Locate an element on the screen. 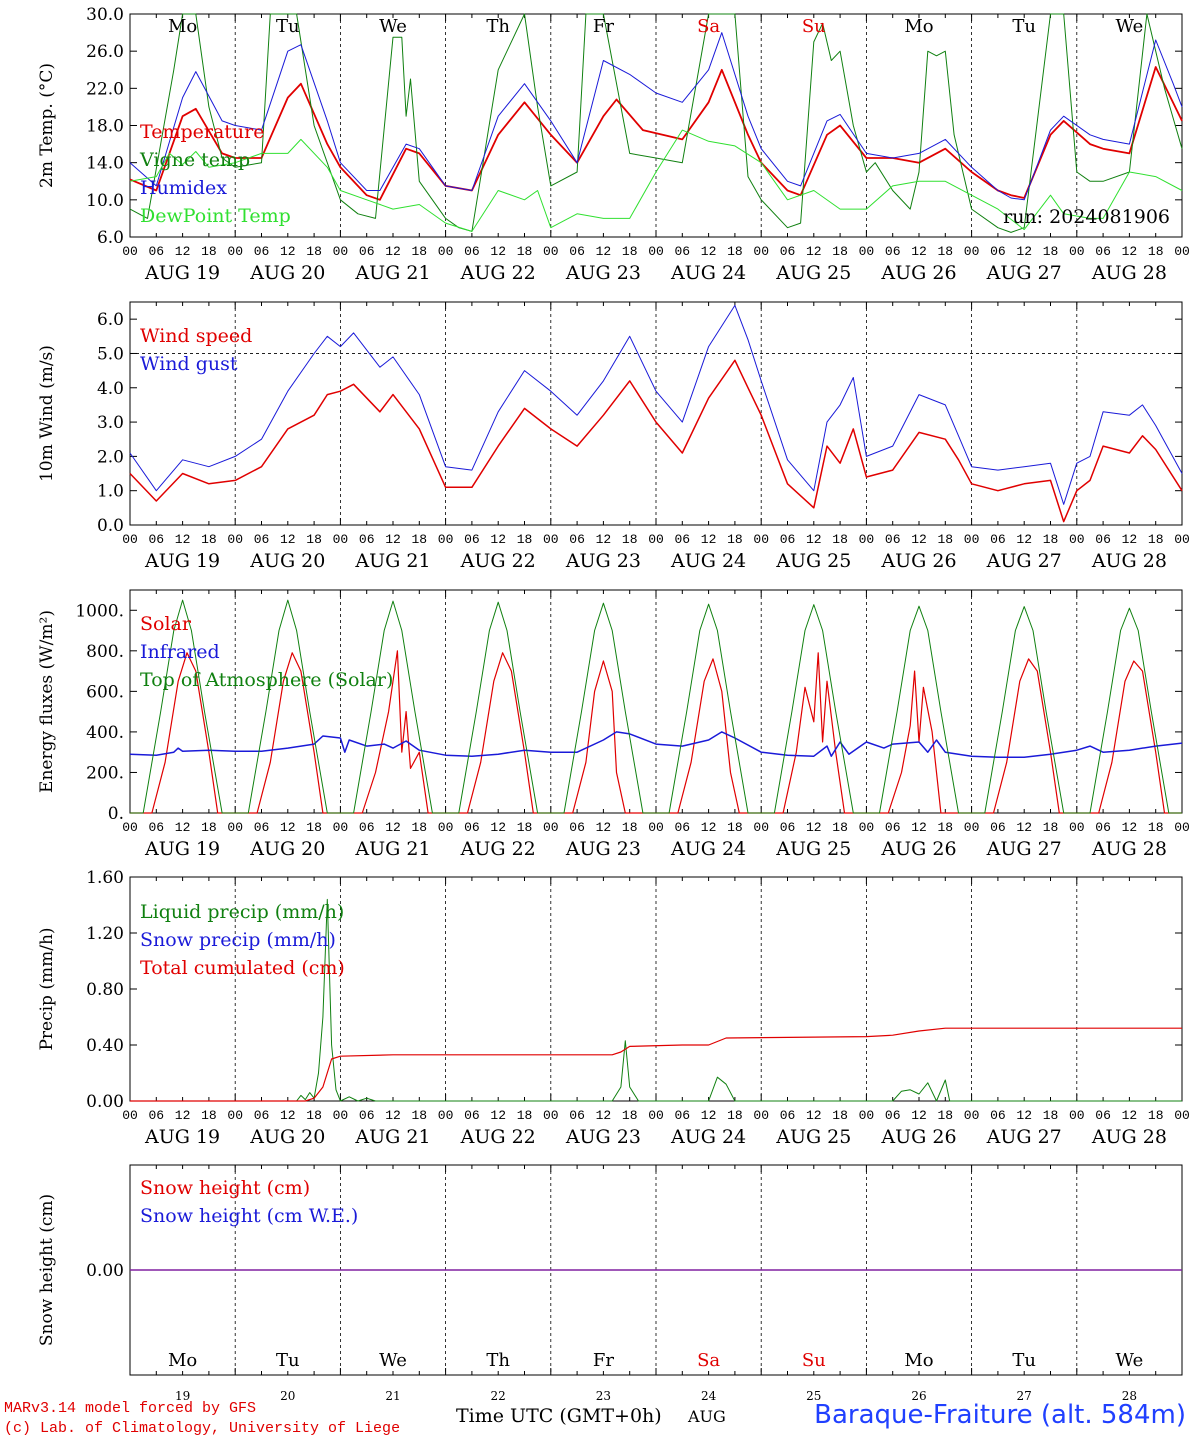 The image size is (1194, 1440). legend-entry: Snow height (cm W.E.) is located at coordinates (249, 1216).